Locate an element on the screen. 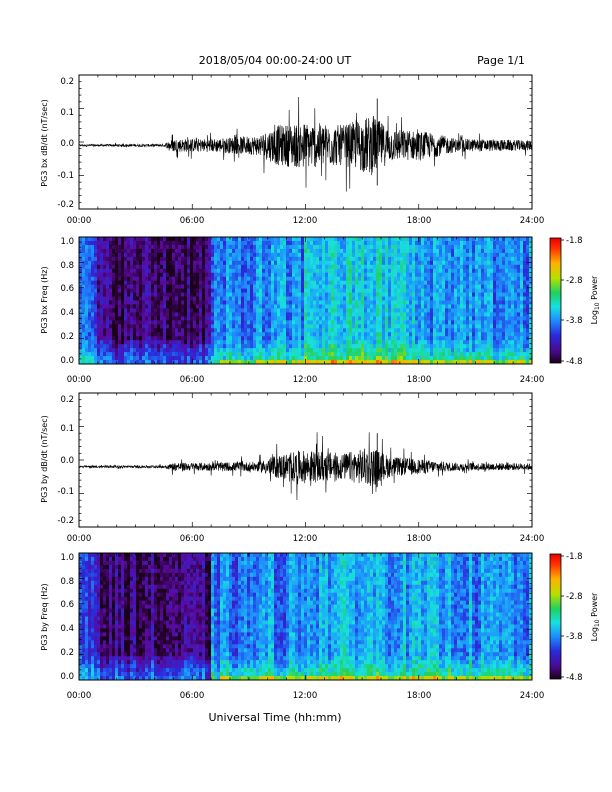  y-tick-labels-bx-dbdt: 0.2 0.1 0.0 -0.1 -0.2 is located at coordinates (65, 143).